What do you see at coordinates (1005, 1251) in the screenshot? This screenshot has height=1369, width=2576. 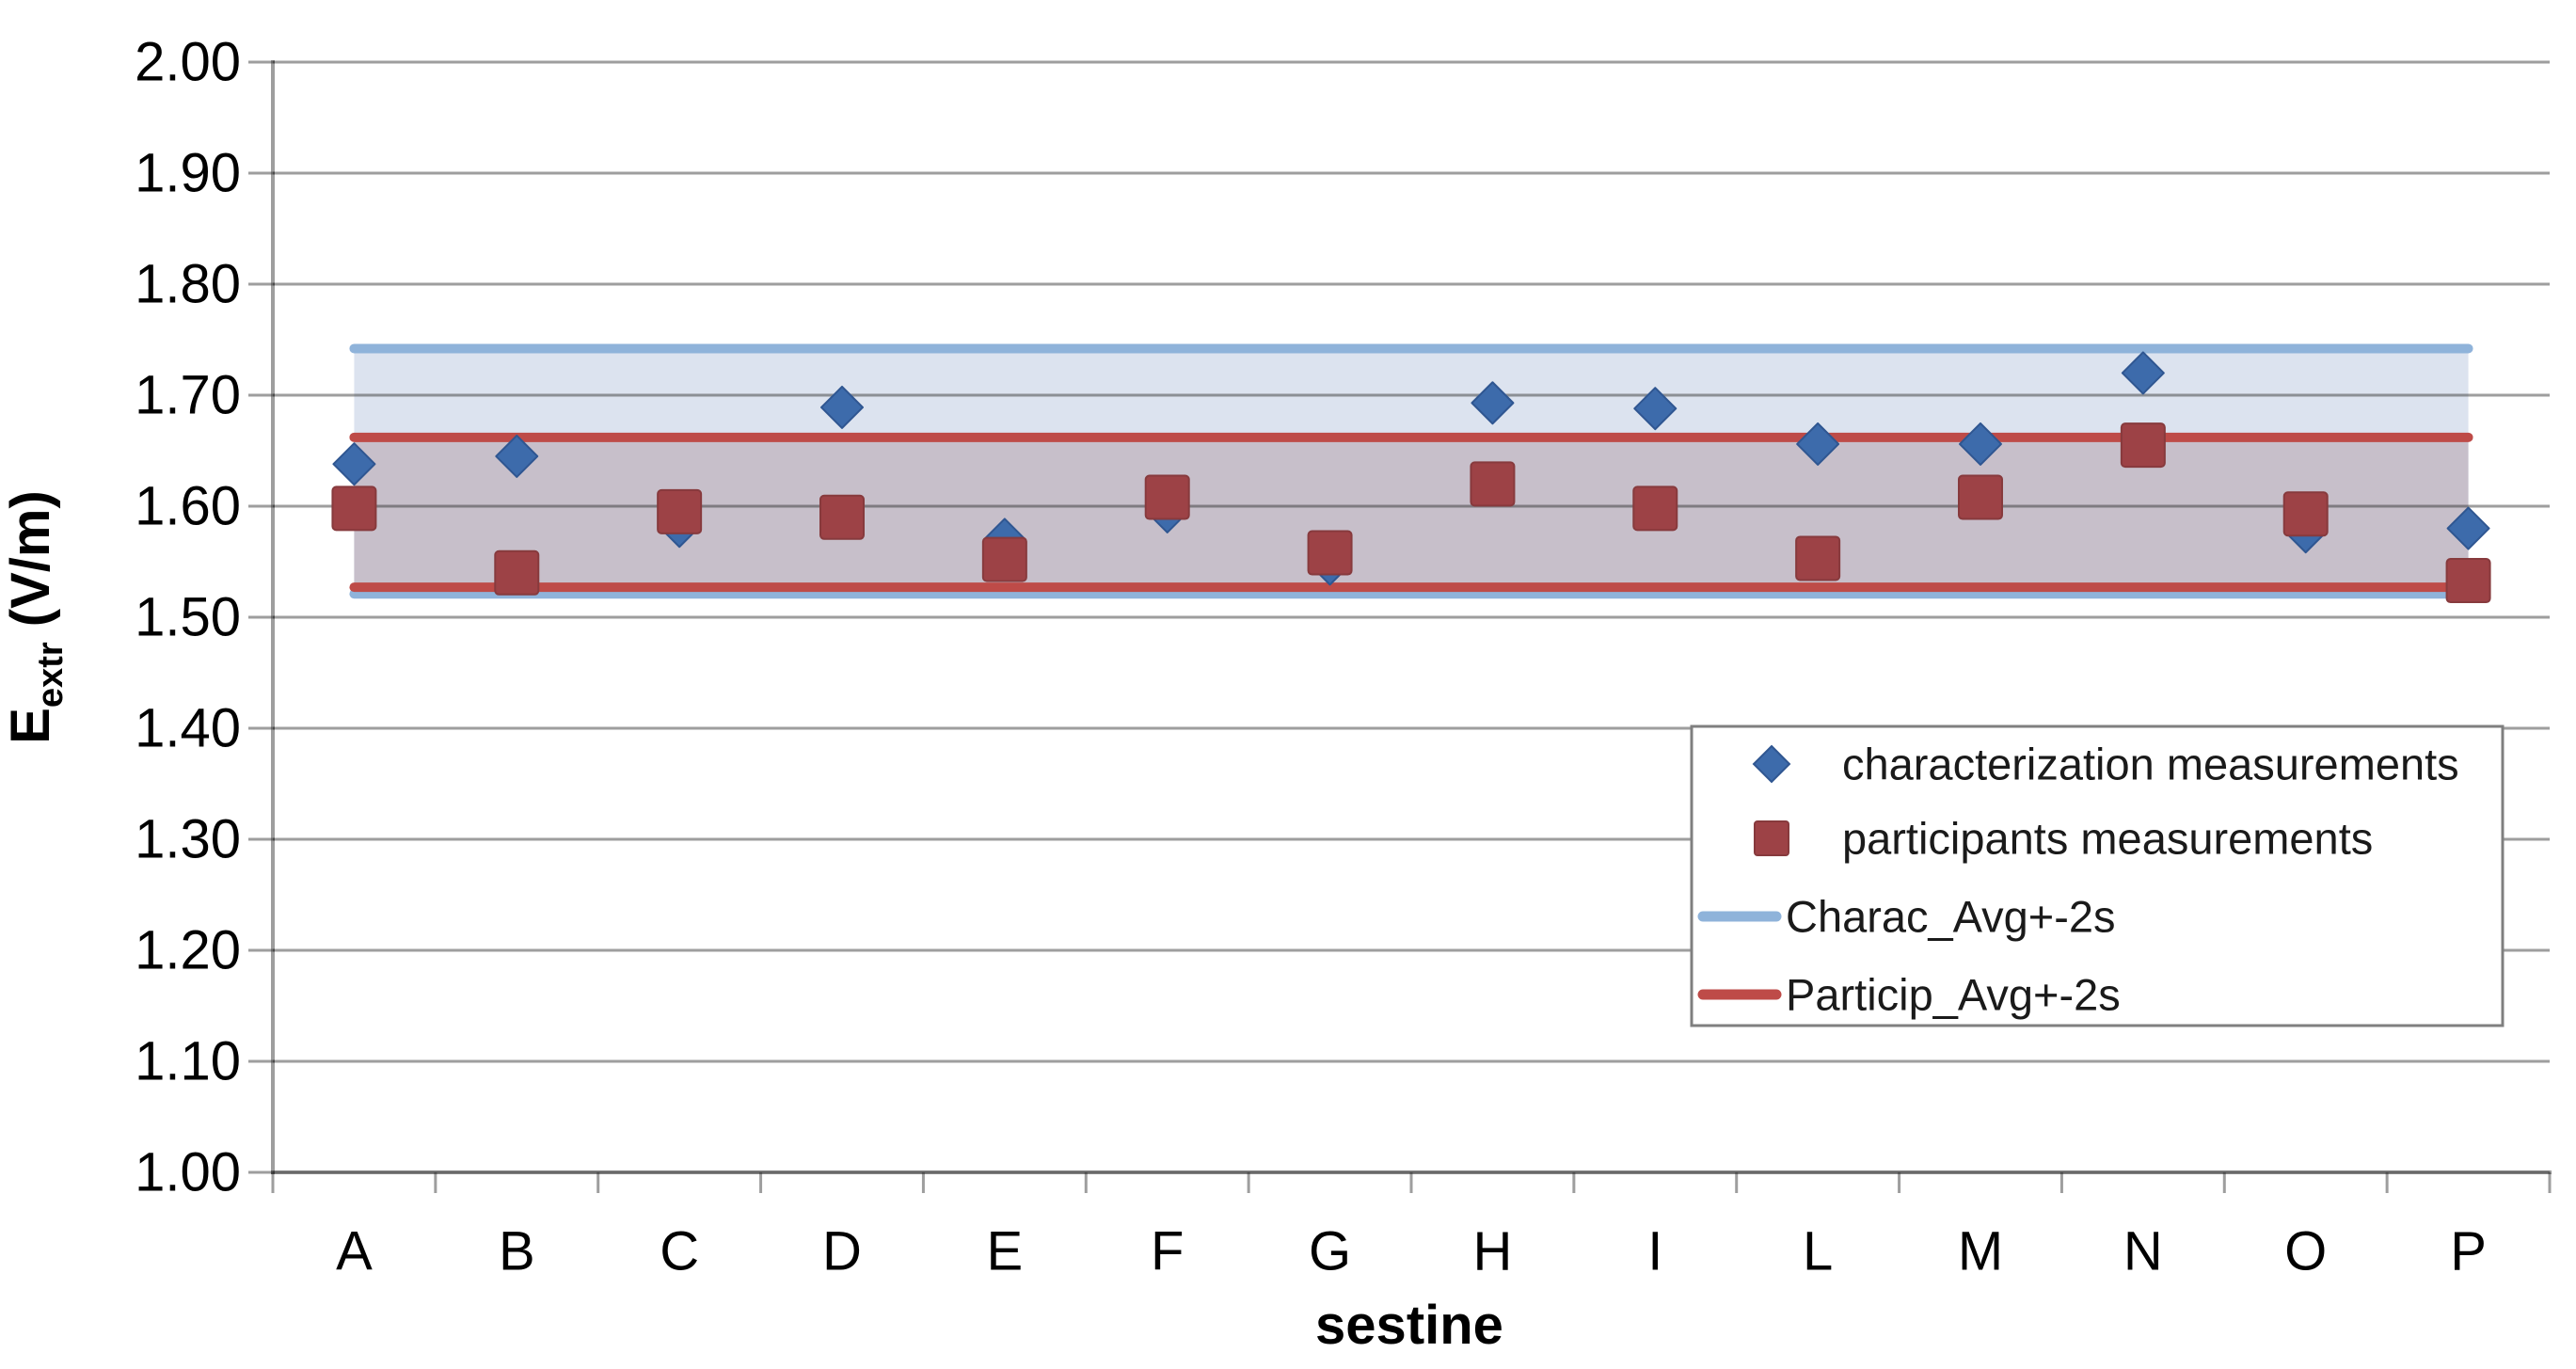 I see `x-category-label: E` at bounding box center [1005, 1251].